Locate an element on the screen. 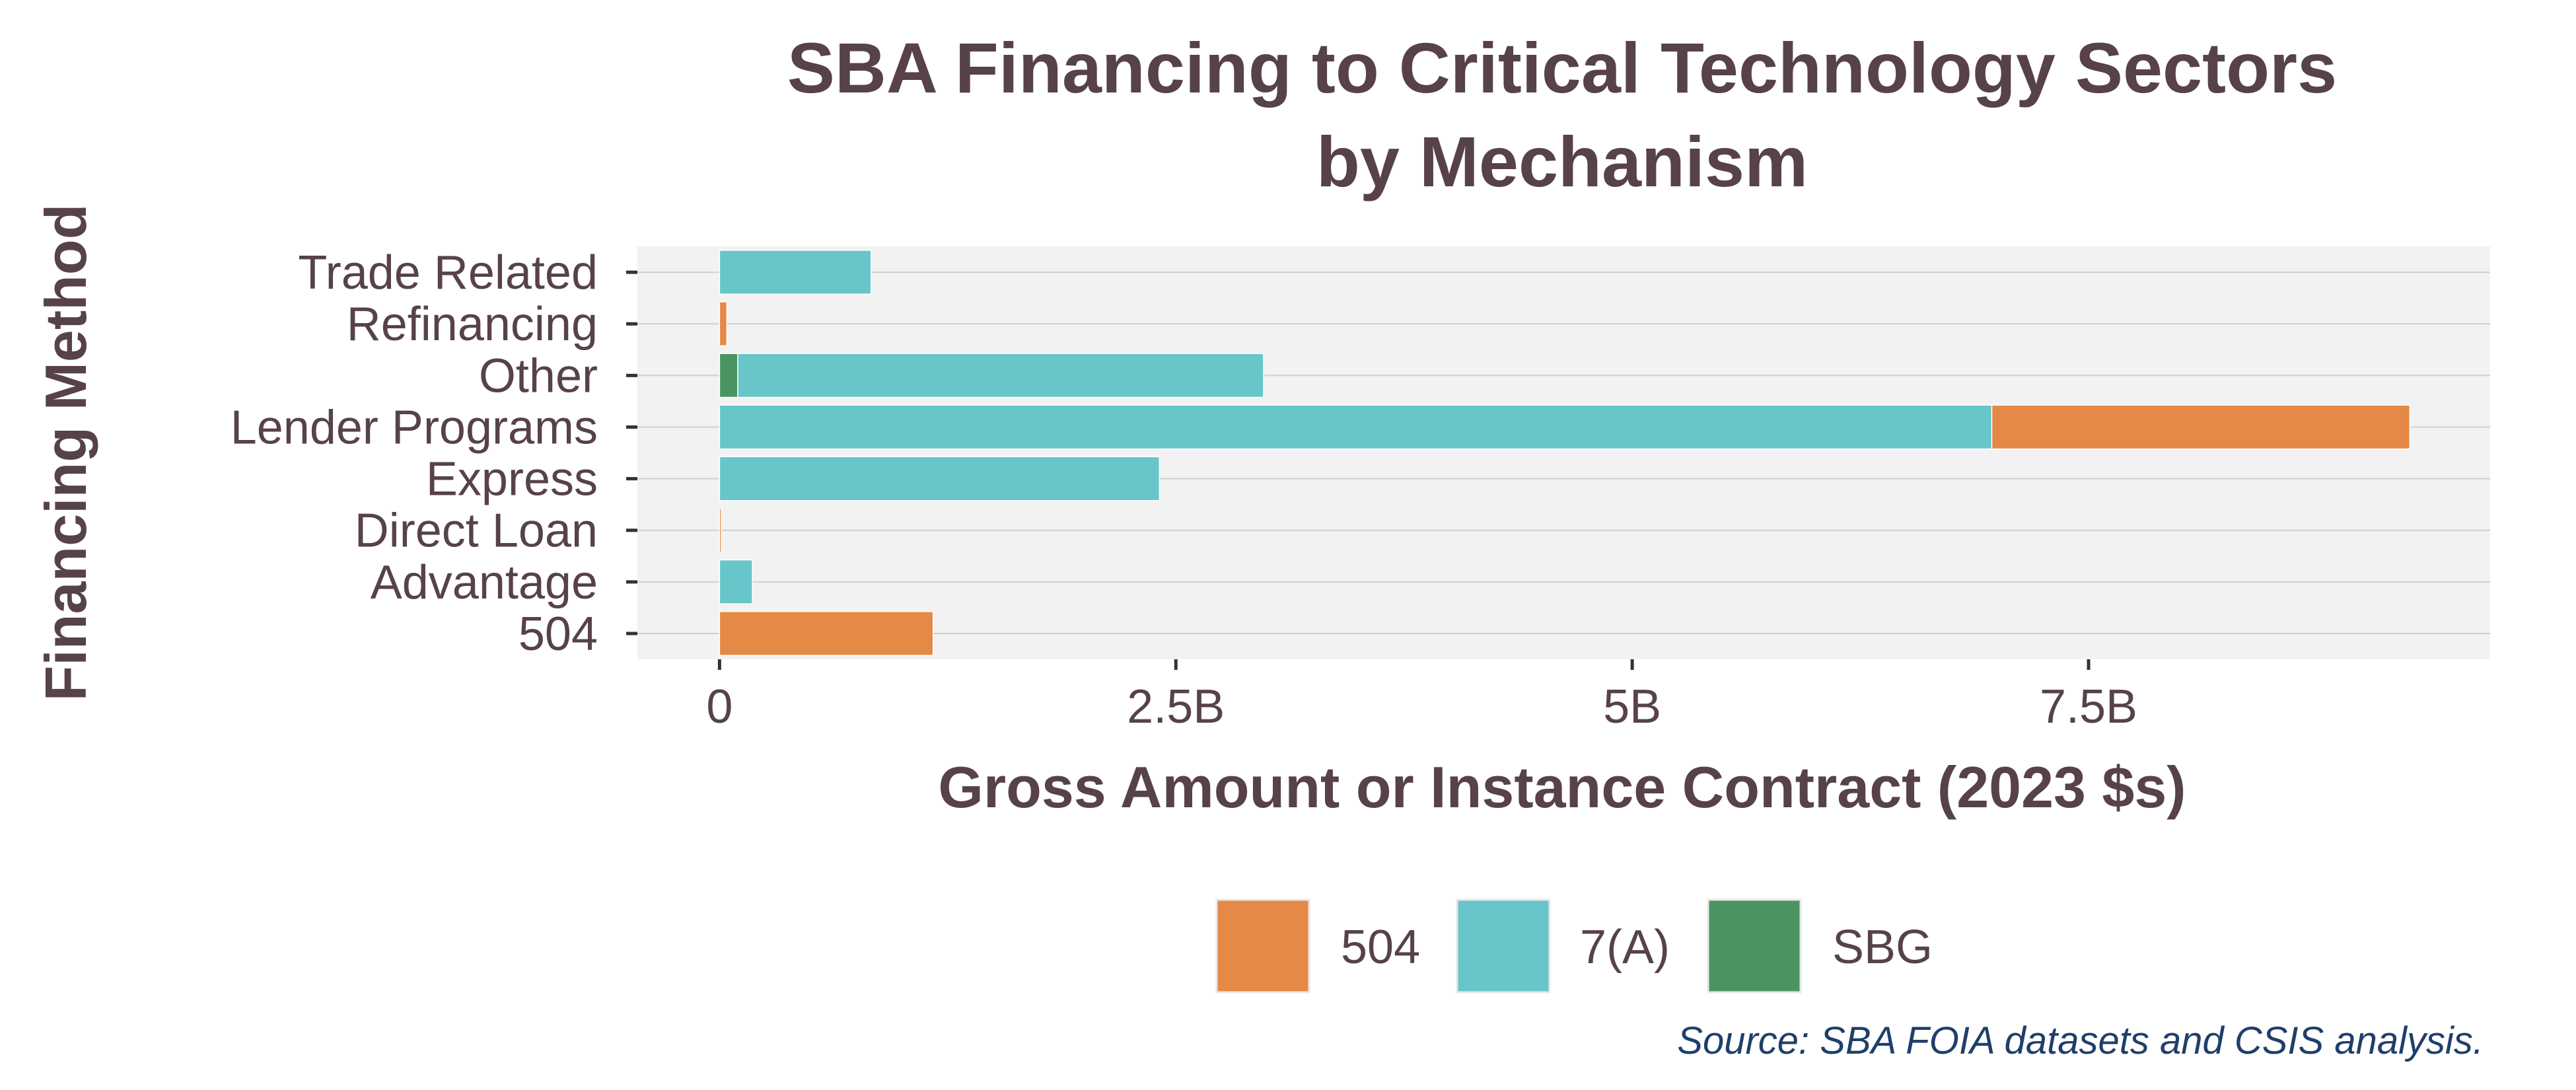 This screenshot has height=1090, width=2576. y-tick-label: Lender Programs is located at coordinates (415, 427).